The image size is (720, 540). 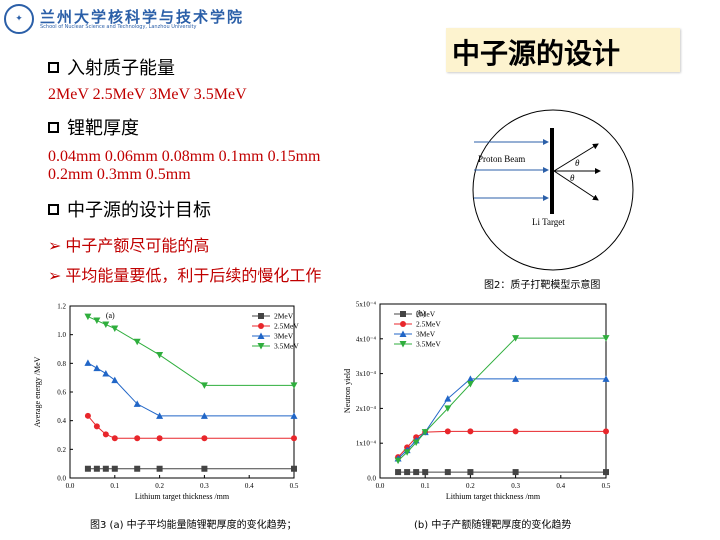 I want to click on university-logo: ✦, so click(x=19, y=19).